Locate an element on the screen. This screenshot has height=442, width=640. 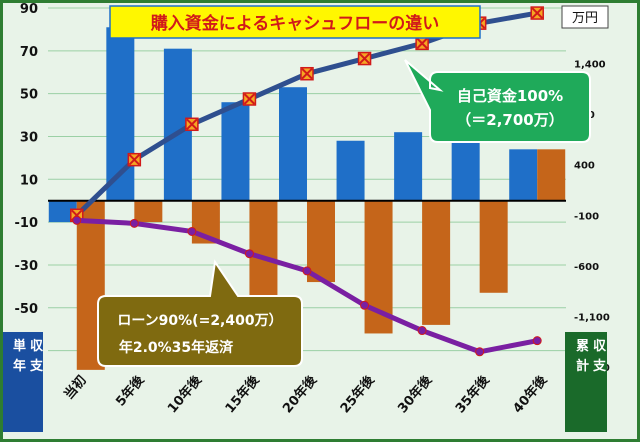
right-axis-ticks: 1,9001,400900400-100-600-1,100-1,600 is located at coordinates (592, 191).